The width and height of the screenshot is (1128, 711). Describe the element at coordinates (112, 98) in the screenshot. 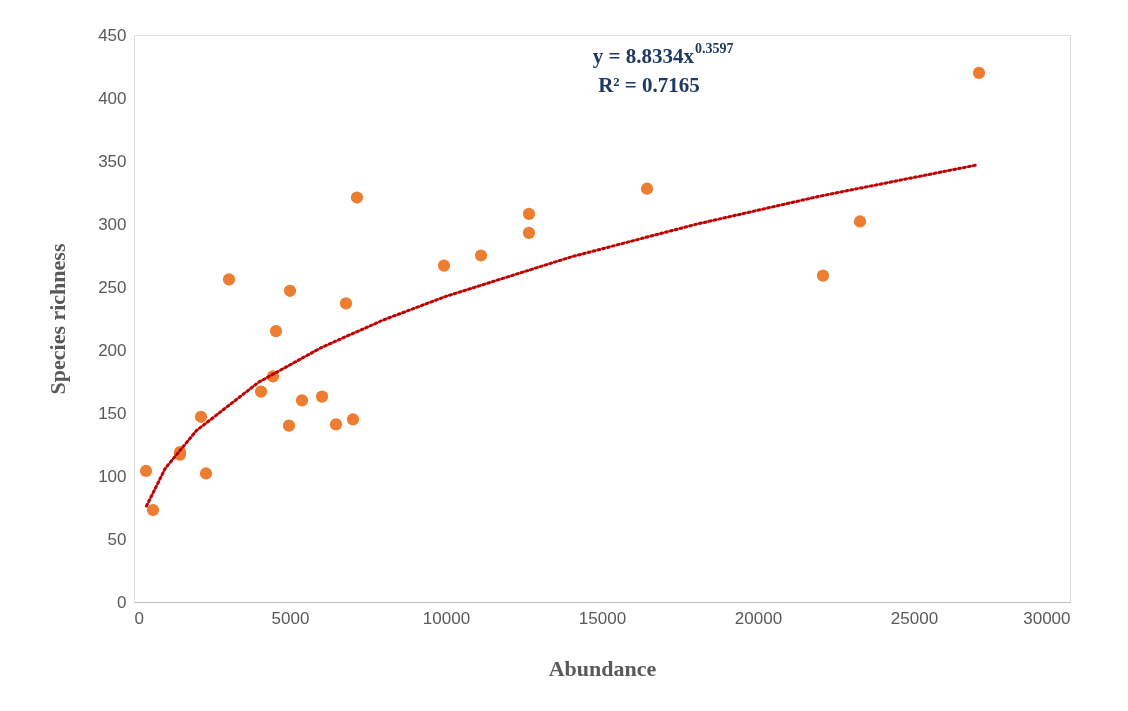

I see `y-tick-label: 400` at that location.